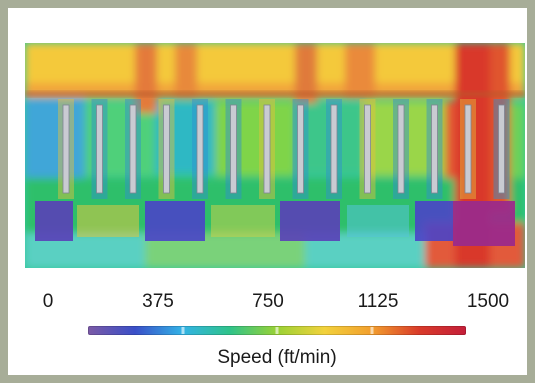 Image resolution: width=535 pixels, height=383 pixels. Describe the element at coordinates (488, 301) in the screenshot. I see `legend-tick-1500: 1500` at that location.